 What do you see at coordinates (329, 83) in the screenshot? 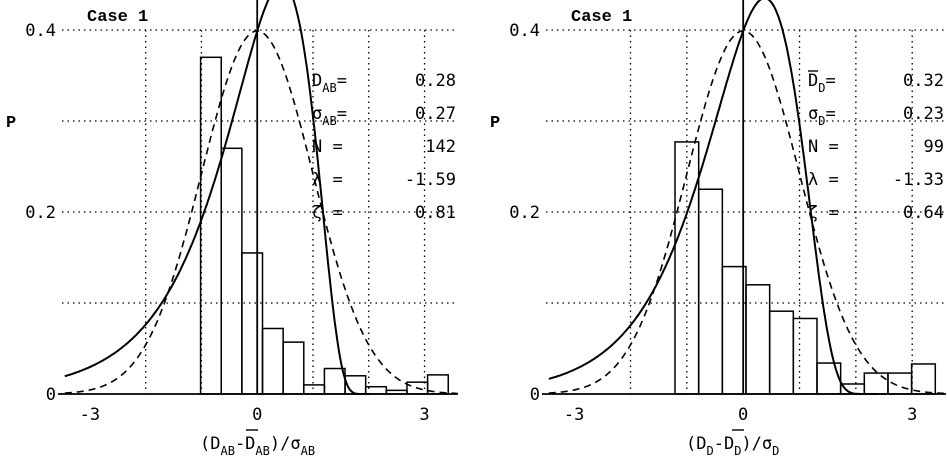
I see `stat-label: DAB=` at bounding box center [329, 83].